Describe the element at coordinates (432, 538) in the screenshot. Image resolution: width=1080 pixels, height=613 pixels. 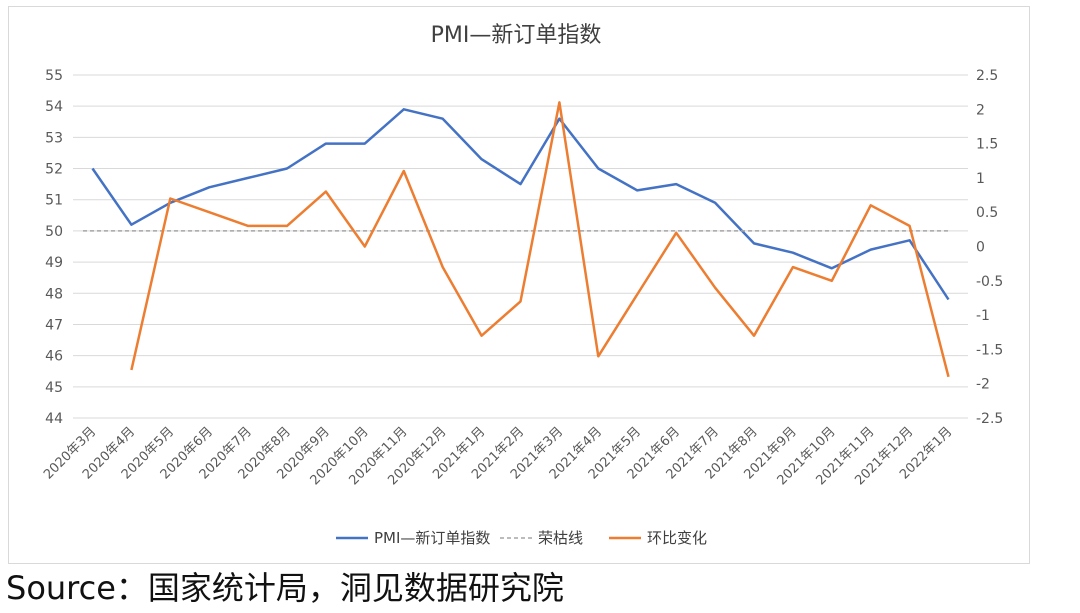
I see `legend-label: PMI—新订单指数` at that location.